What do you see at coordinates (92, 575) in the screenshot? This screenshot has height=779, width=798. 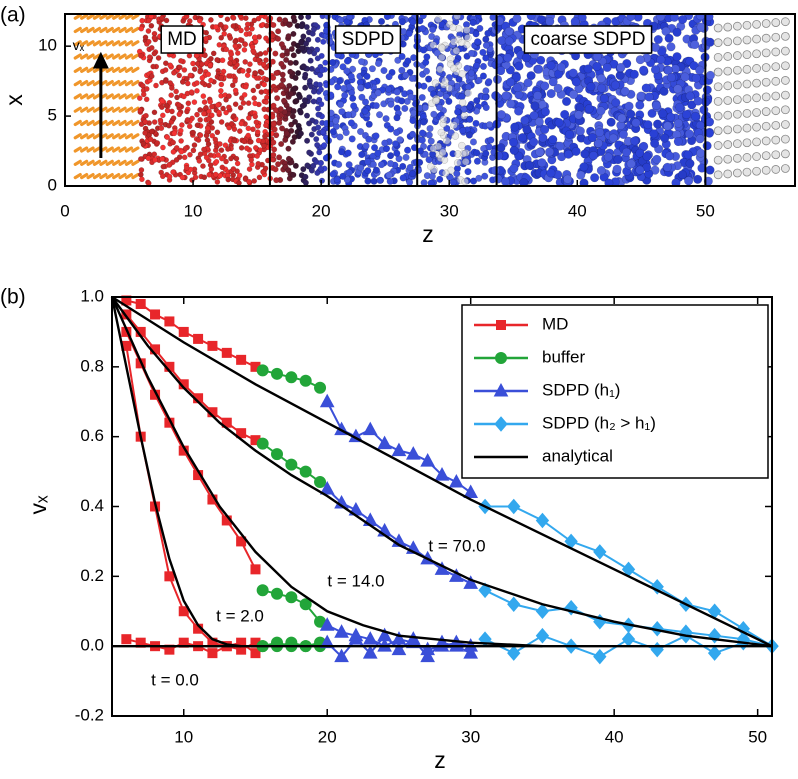 I see `y-tick-label: 0.2` at bounding box center [92, 575].